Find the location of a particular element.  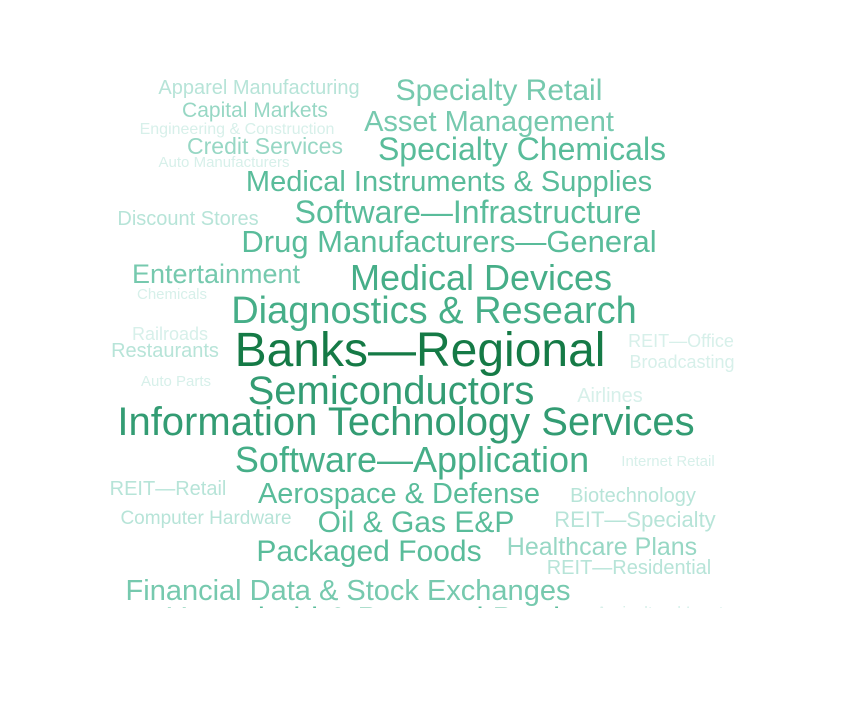

word-reit-specialty: REIT—Specialty is located at coordinates (634, 519).